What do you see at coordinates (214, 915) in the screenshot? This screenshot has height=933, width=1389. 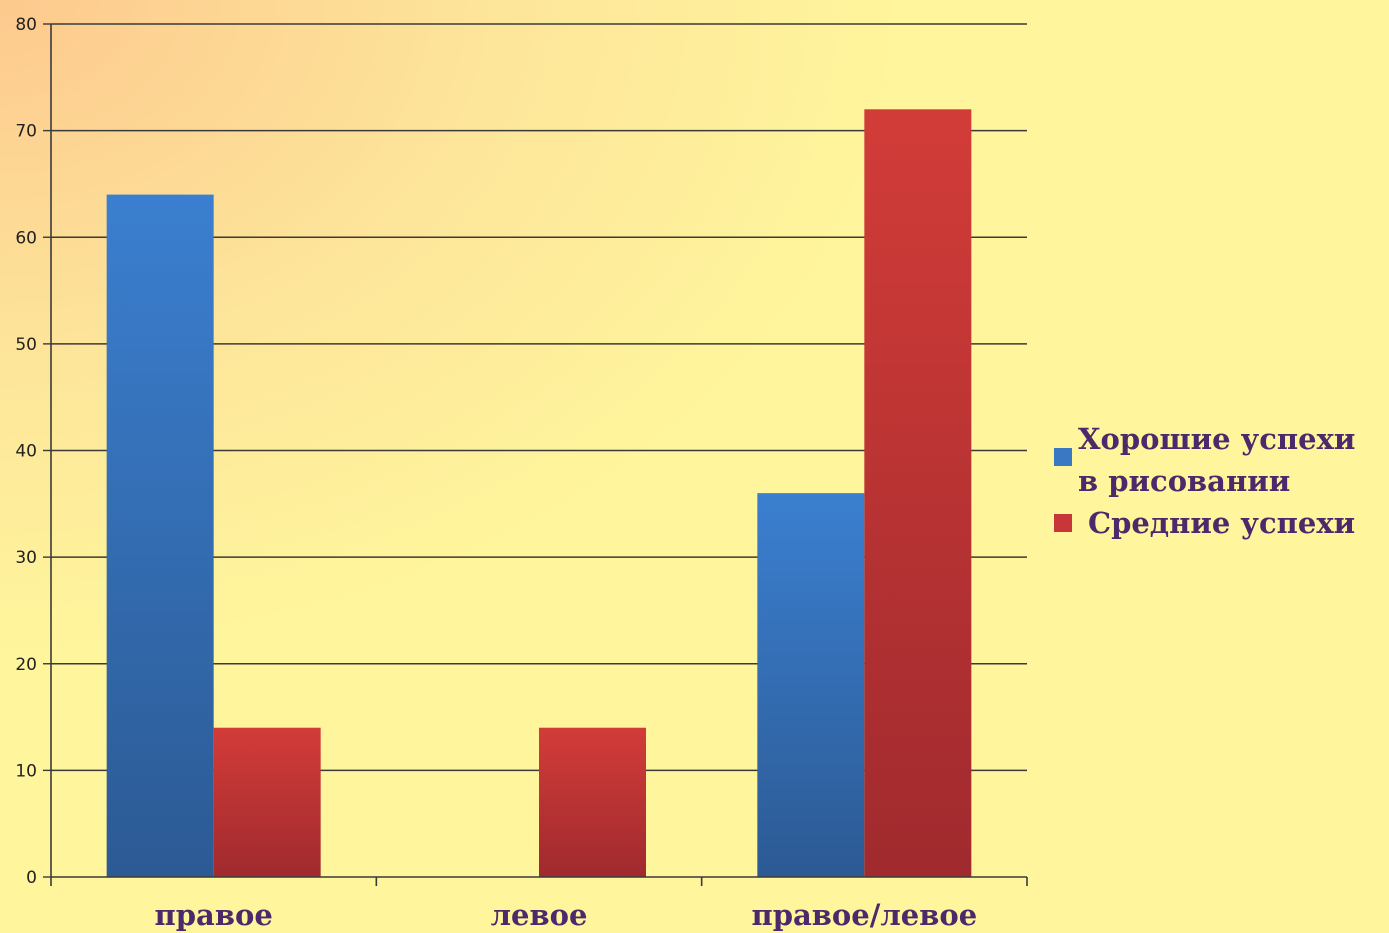 I see `x-category-label: правое` at bounding box center [214, 915].